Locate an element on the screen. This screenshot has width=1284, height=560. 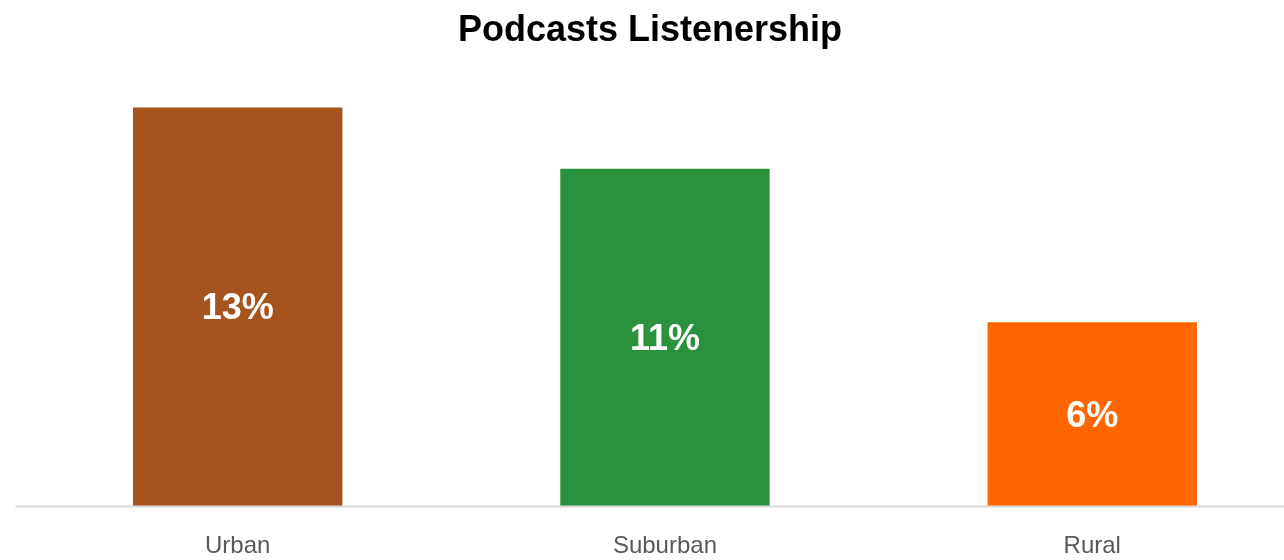
data-label: 13% is located at coordinates (237, 307).